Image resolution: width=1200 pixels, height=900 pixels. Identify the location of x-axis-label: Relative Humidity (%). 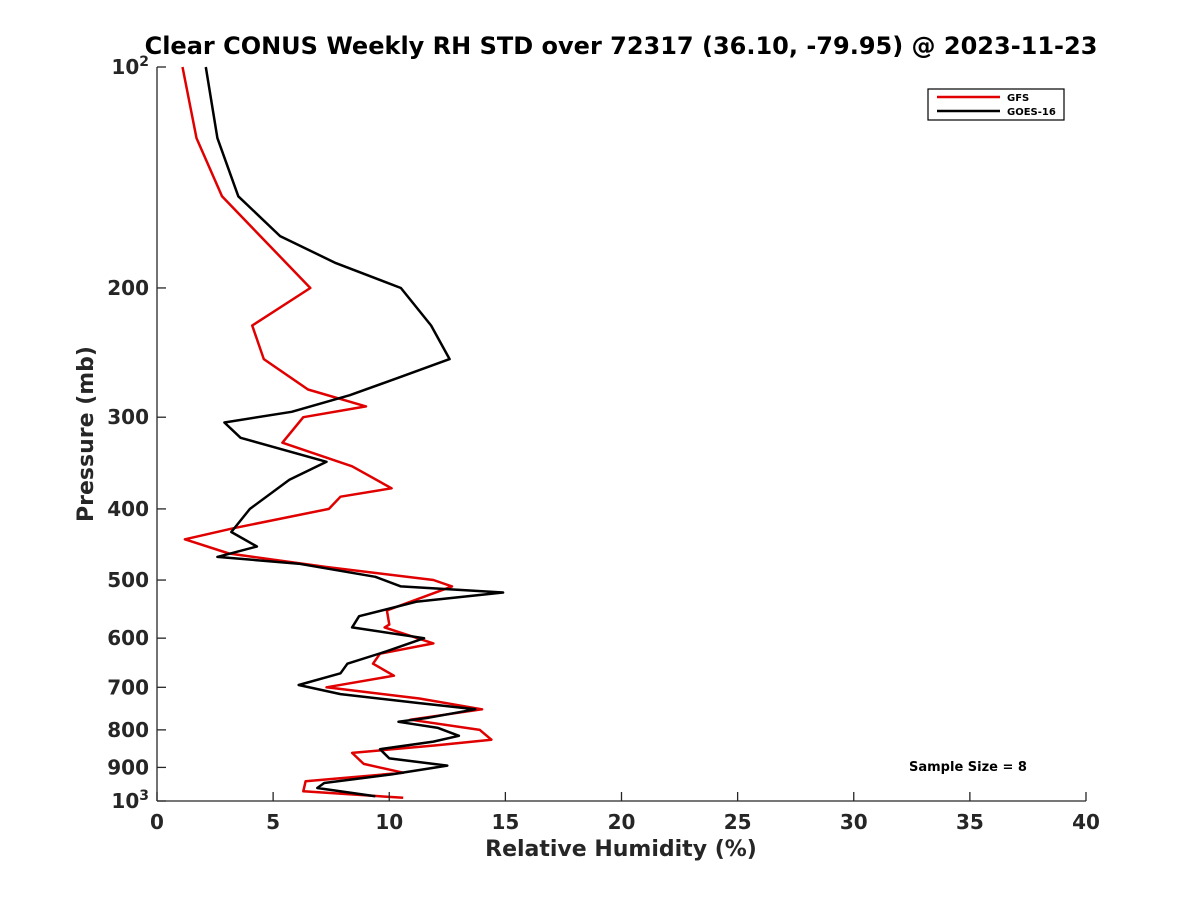
(621, 849).